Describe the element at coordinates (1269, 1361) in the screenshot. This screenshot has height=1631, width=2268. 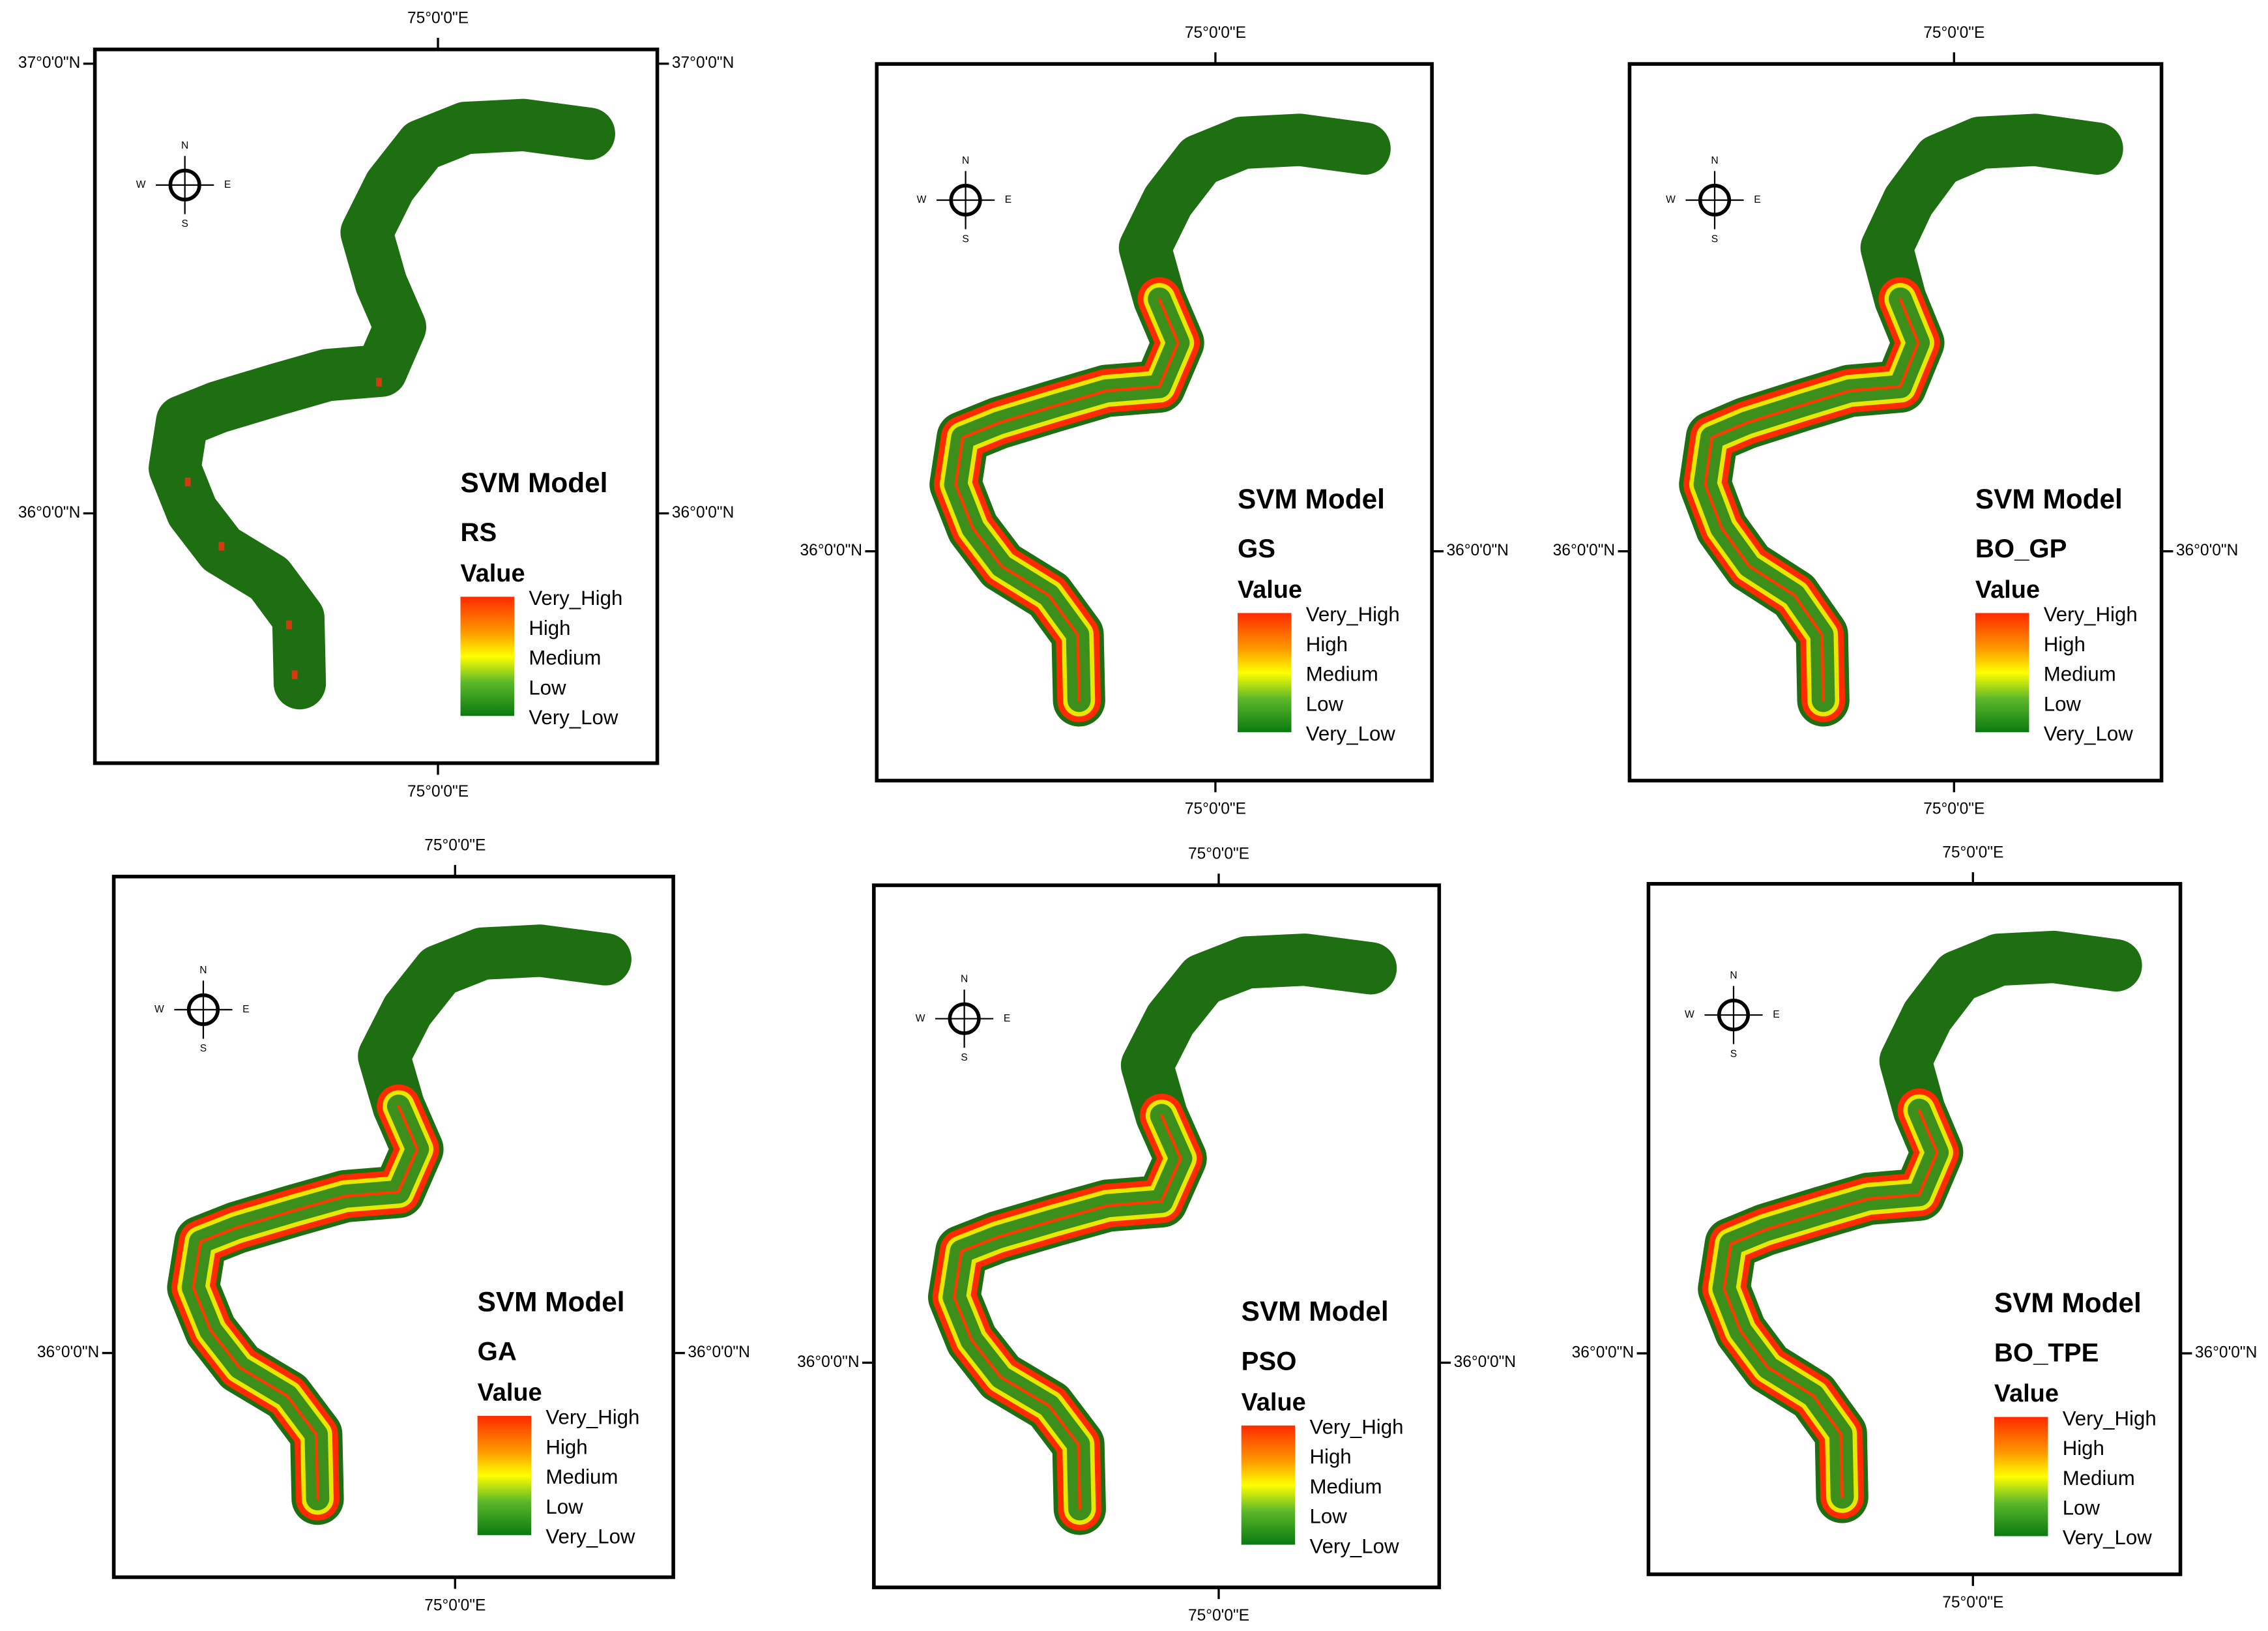
I see `model-name: PSO` at that location.